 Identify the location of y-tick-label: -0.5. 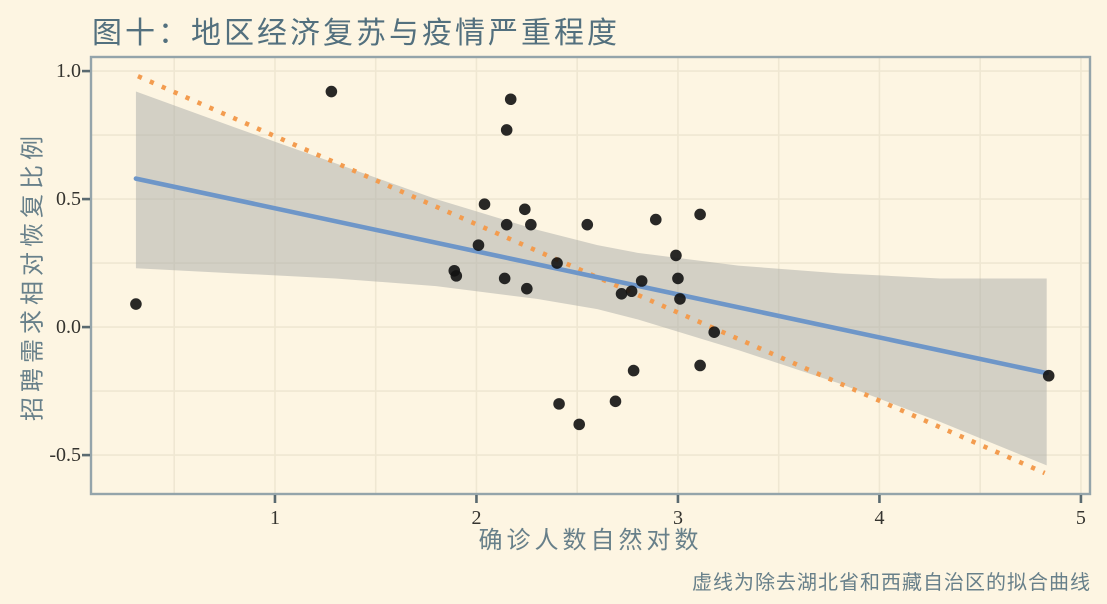
(65, 455).